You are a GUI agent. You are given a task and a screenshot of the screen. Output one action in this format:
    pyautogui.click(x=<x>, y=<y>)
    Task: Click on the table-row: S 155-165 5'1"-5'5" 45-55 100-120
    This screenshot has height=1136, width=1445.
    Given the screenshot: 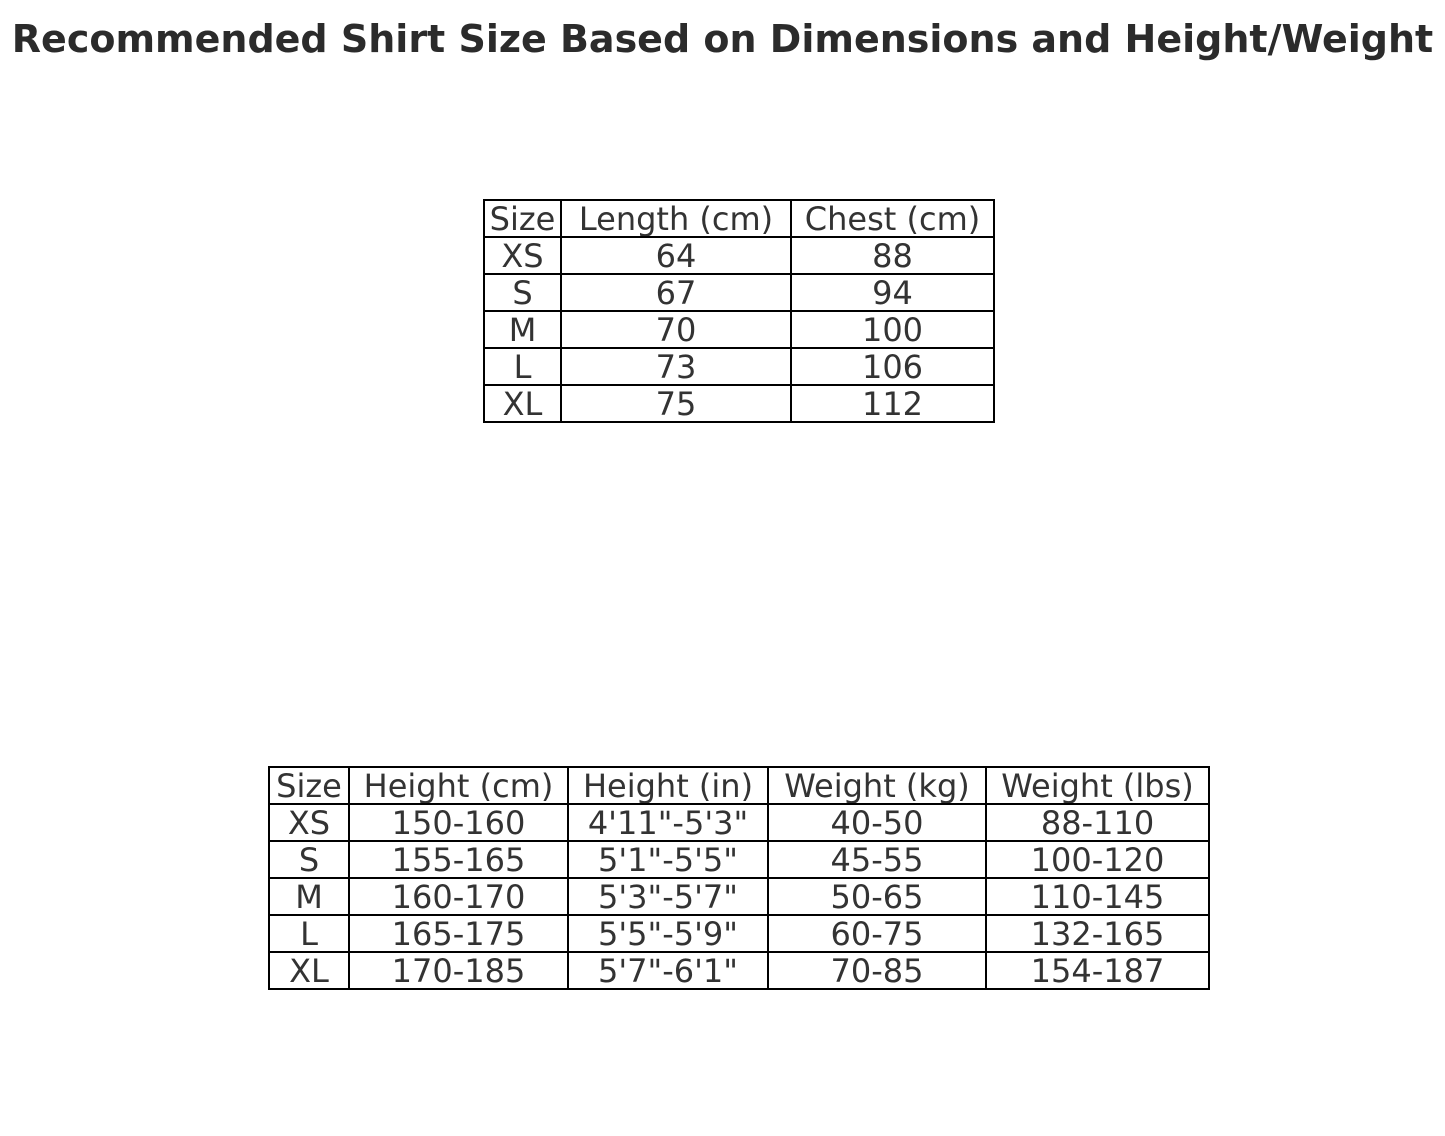 What is the action you would take?
    pyautogui.click(x=739, y=859)
    